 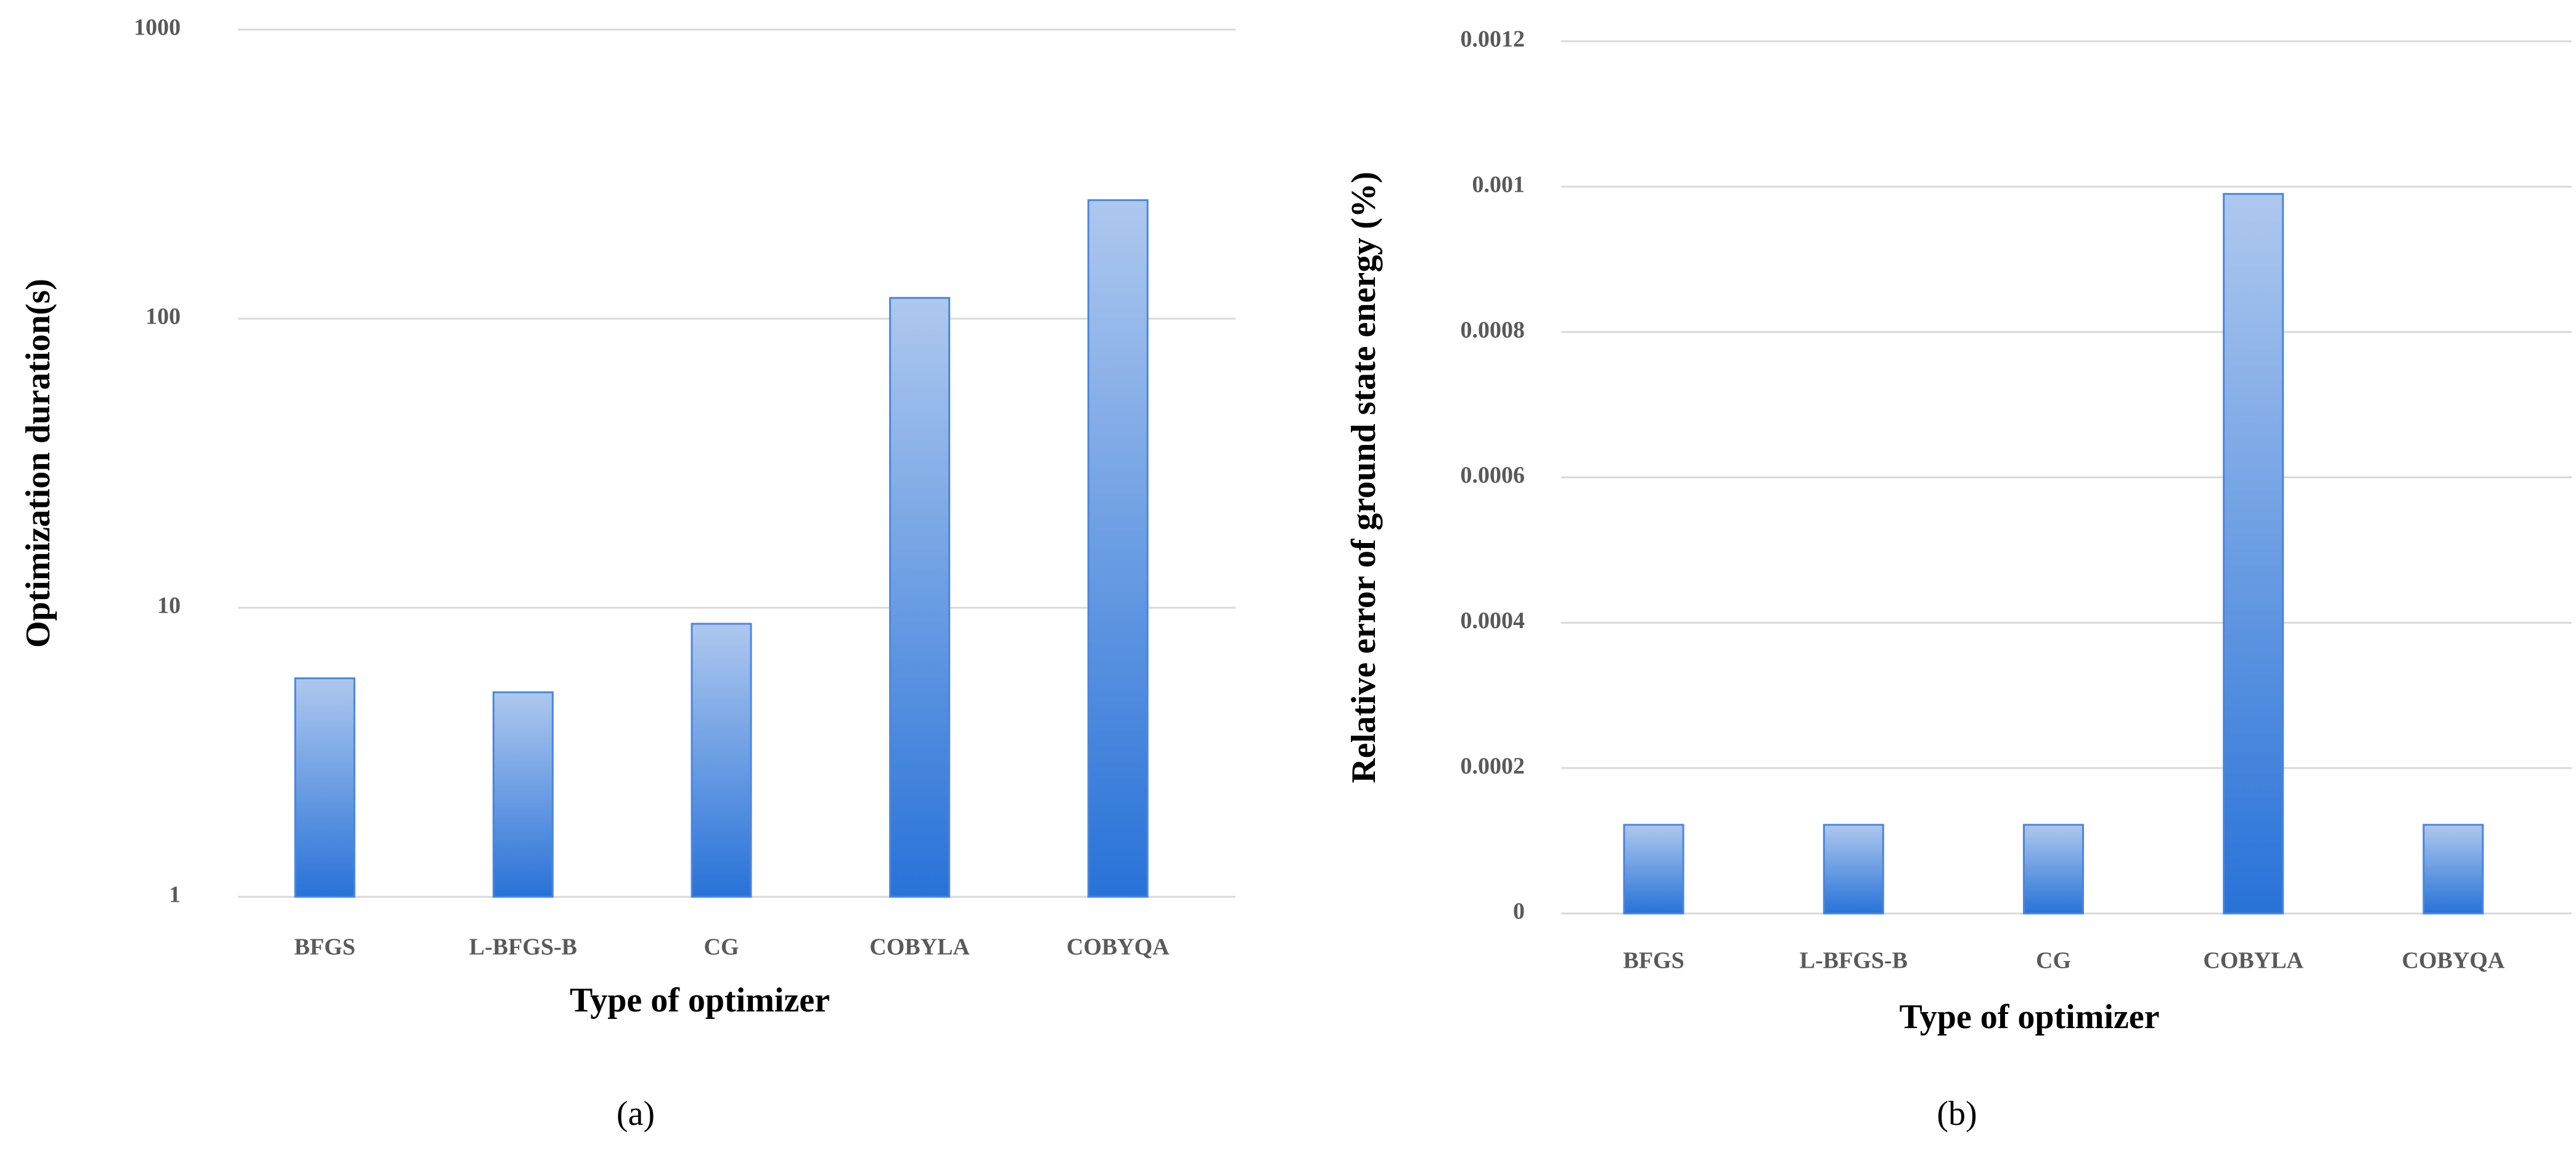 I want to click on y-tick-label: 1, so click(x=175, y=895).